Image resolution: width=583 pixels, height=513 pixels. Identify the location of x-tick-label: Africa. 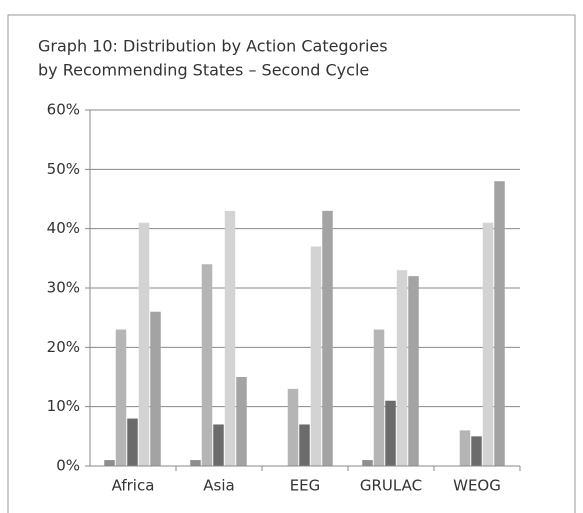
(133, 486).